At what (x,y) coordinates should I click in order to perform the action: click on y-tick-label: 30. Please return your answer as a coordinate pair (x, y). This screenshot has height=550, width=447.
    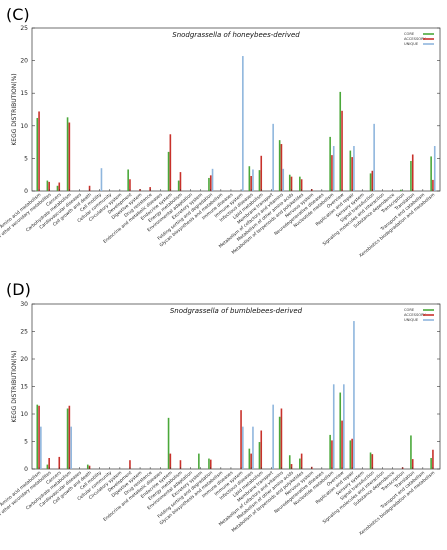
    Looking at the image, I should click on (24, 304).